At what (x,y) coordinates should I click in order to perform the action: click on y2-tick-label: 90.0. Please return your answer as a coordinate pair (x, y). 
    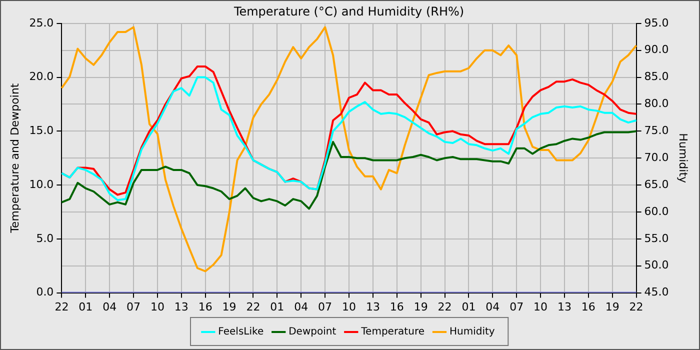
    Looking at the image, I should click on (656, 49).